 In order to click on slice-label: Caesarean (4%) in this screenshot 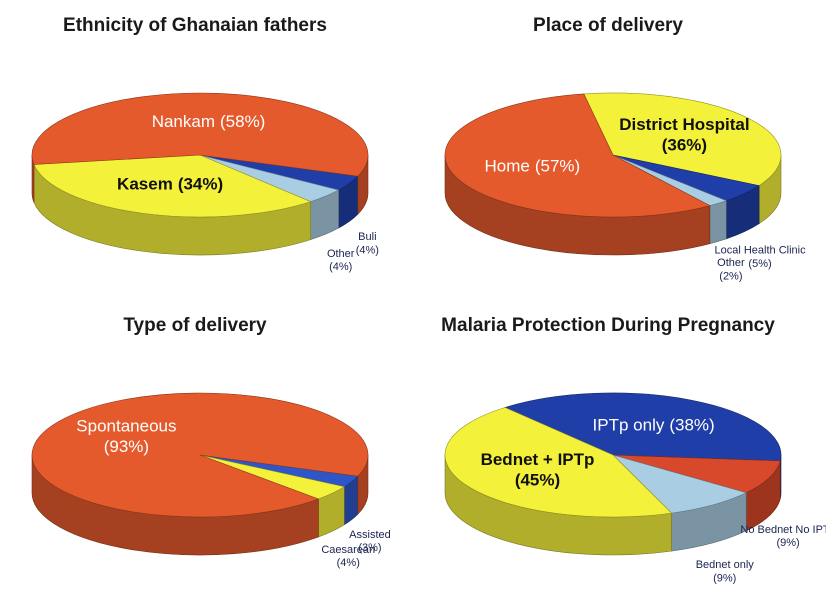, I will do `click(348, 556)`.